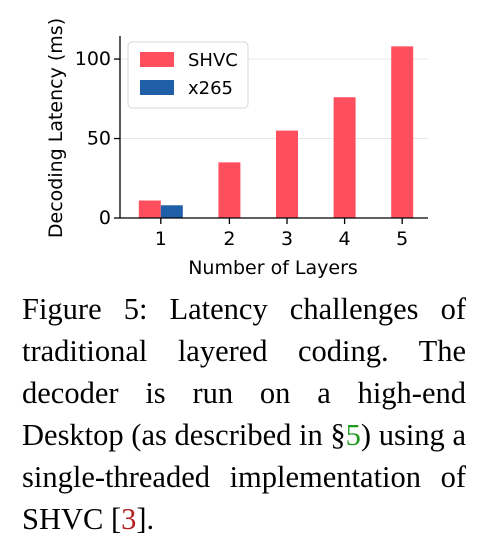 The width and height of the screenshot is (482, 560). Describe the element at coordinates (229, 239) in the screenshot. I see `x-tick-label-2: 2` at that location.